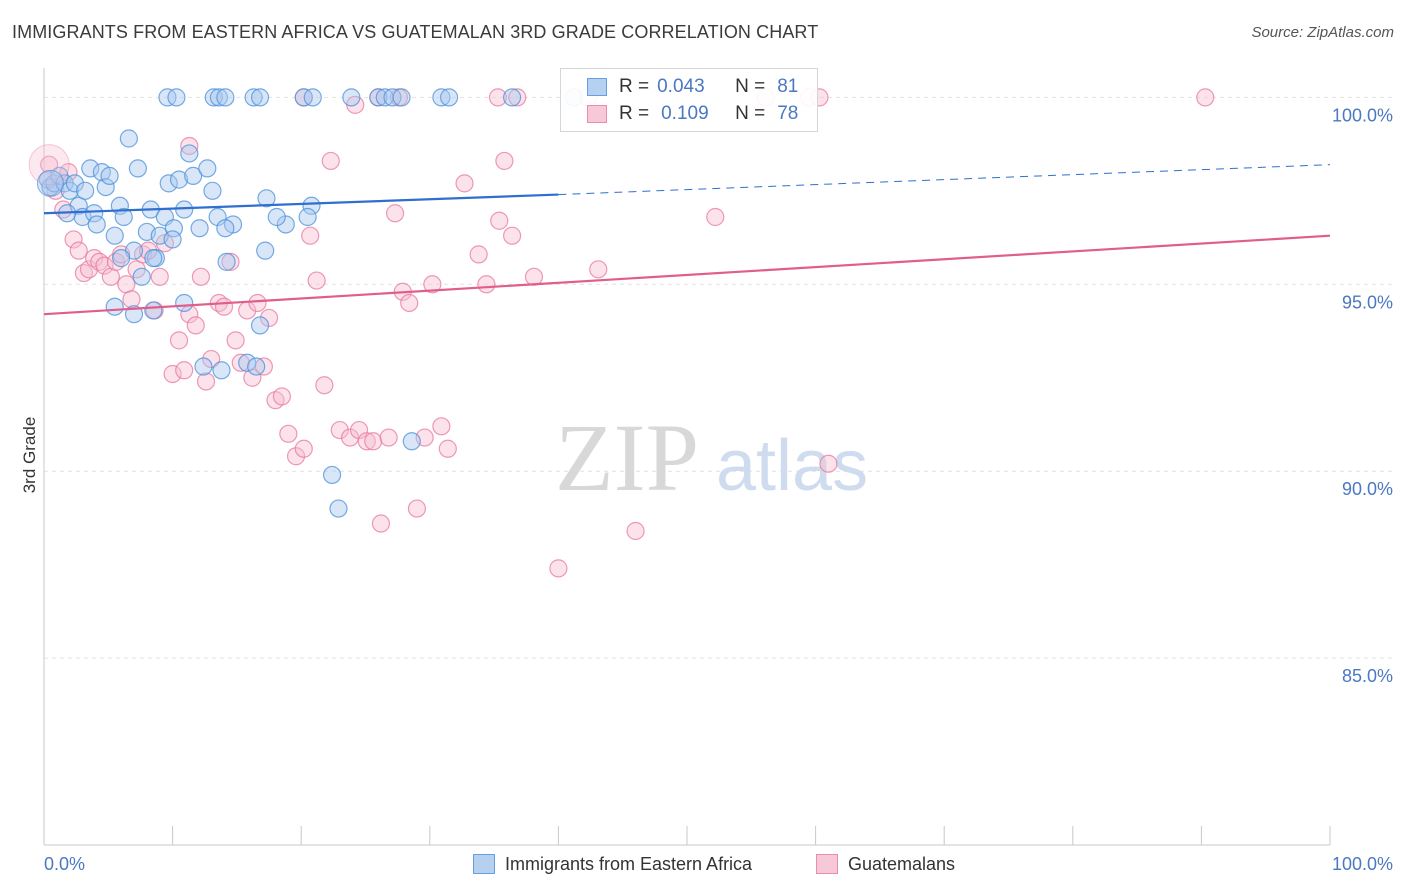 This screenshot has width=1406, height=892. What do you see at coordinates (597, 87) in the screenshot?
I see `stats-swatch-eastern-africa` at bounding box center [597, 87].